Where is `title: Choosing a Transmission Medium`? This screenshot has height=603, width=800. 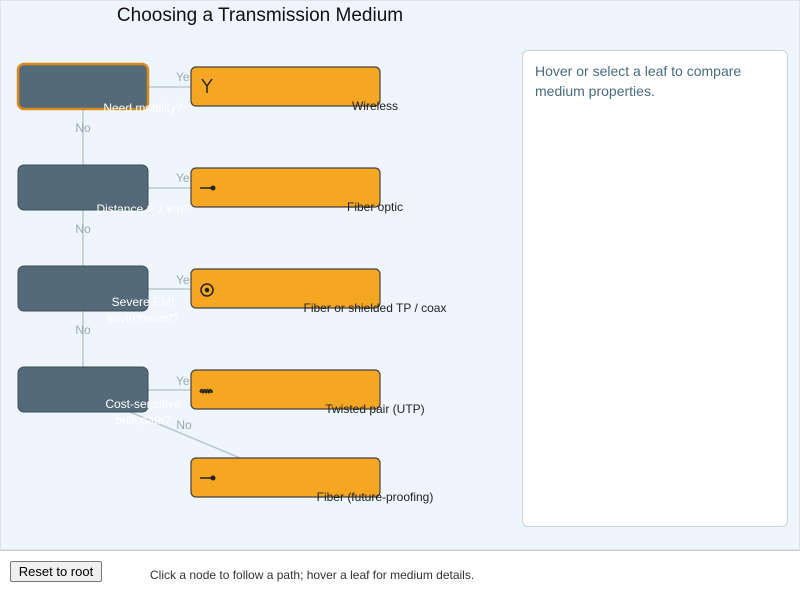 title: Choosing a Transmission Medium is located at coordinates (260, 15).